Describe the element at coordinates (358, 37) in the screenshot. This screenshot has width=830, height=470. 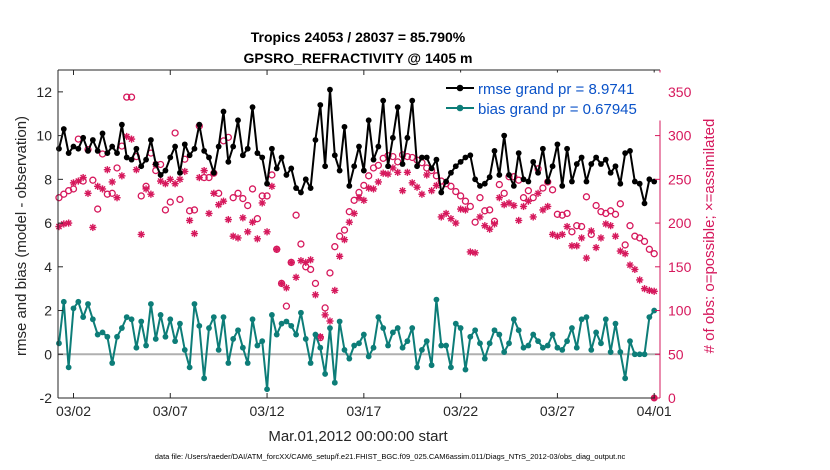
I see `chart-title-line1: Tropics 24053 / 28037 = 85.790%` at that location.